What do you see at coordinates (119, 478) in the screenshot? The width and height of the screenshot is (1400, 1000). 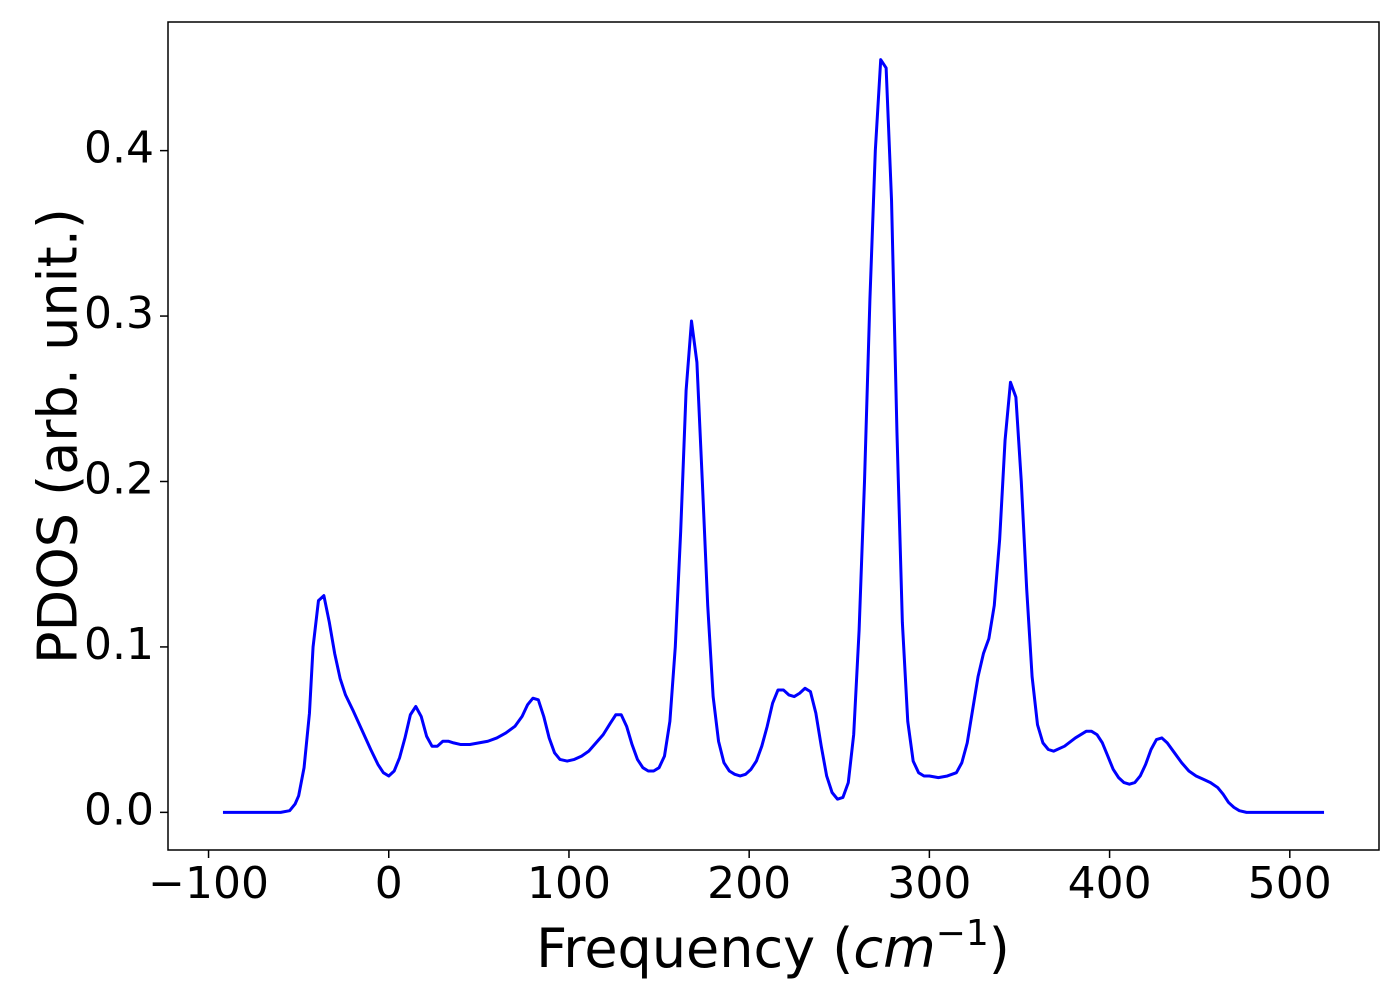 I see `y-tick-label: 0.2` at bounding box center [119, 478].